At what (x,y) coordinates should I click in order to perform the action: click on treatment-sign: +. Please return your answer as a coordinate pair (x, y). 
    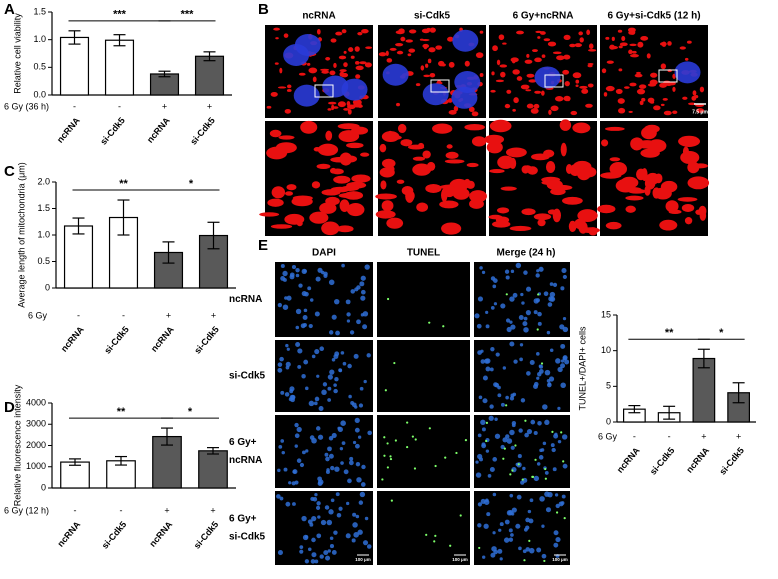
    Looking at the image, I should click on (703, 436).